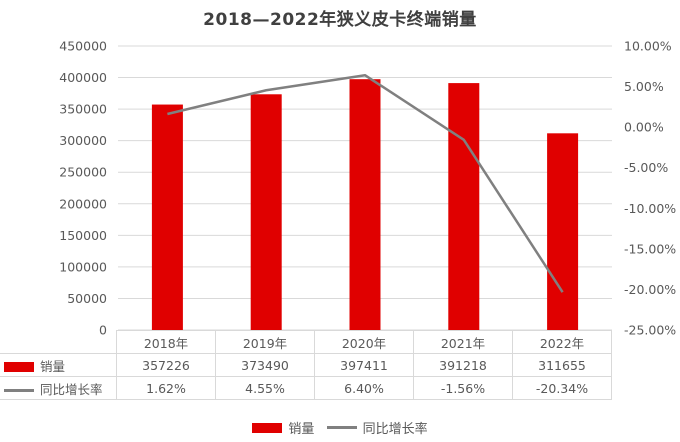  I want to click on table-cell: 391218, so click(463, 365).